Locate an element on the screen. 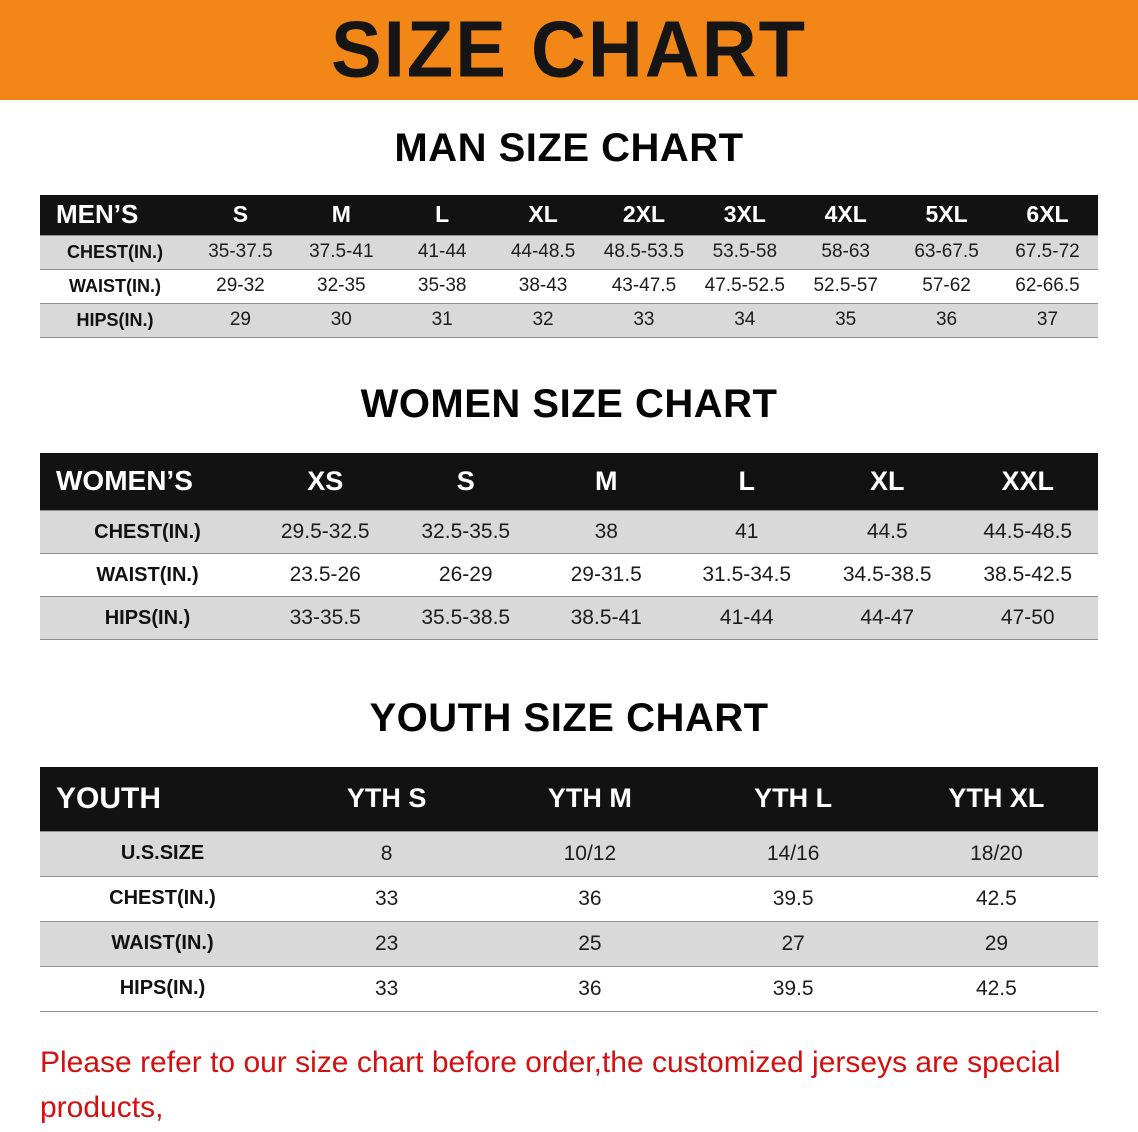 This screenshot has width=1138, height=1132. size-column-header: XS is located at coordinates (325, 481).